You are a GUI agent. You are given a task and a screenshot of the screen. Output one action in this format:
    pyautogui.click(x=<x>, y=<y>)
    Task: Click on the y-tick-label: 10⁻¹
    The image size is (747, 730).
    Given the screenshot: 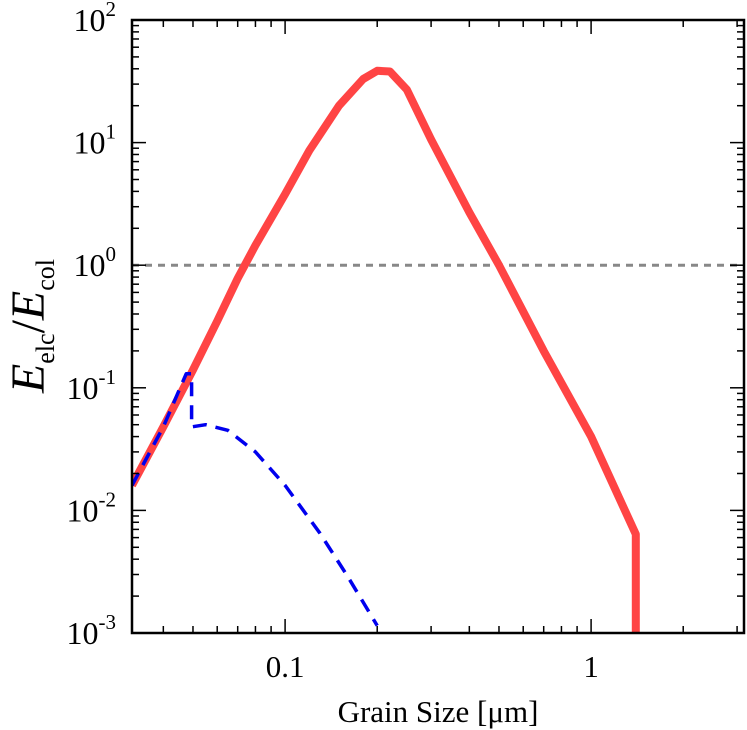 What is the action you would take?
    pyautogui.click(x=92, y=385)
    